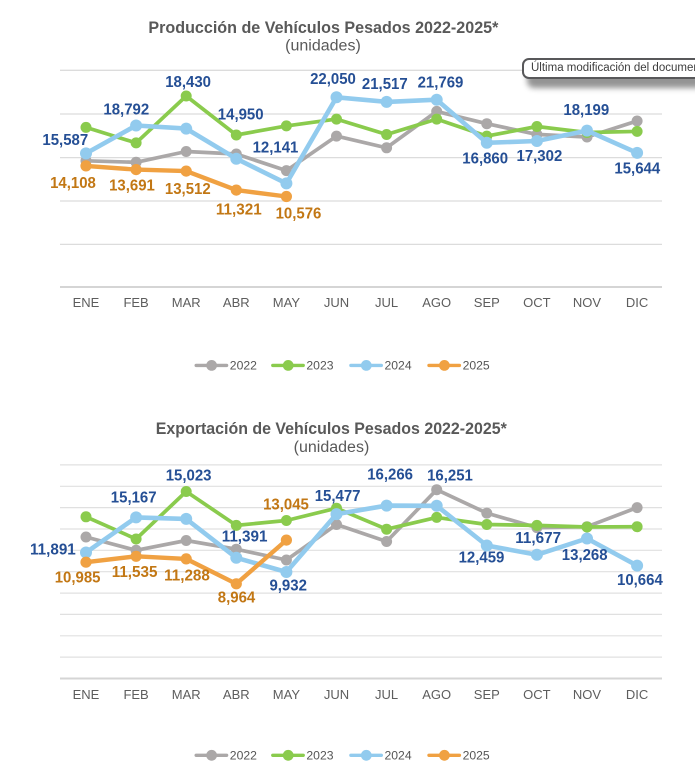  Describe the element at coordinates (390, 475) in the screenshot. I see `svg-text: 16,266` at that location.